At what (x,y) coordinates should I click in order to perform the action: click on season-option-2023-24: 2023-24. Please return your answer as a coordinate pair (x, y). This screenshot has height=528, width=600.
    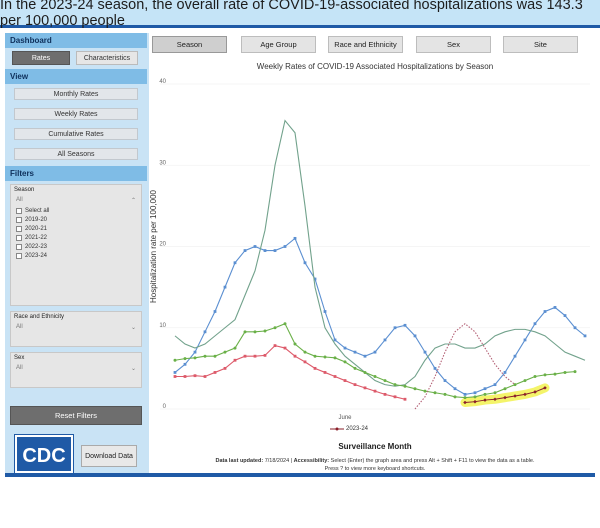
    Looking at the image, I should click on (76, 255).